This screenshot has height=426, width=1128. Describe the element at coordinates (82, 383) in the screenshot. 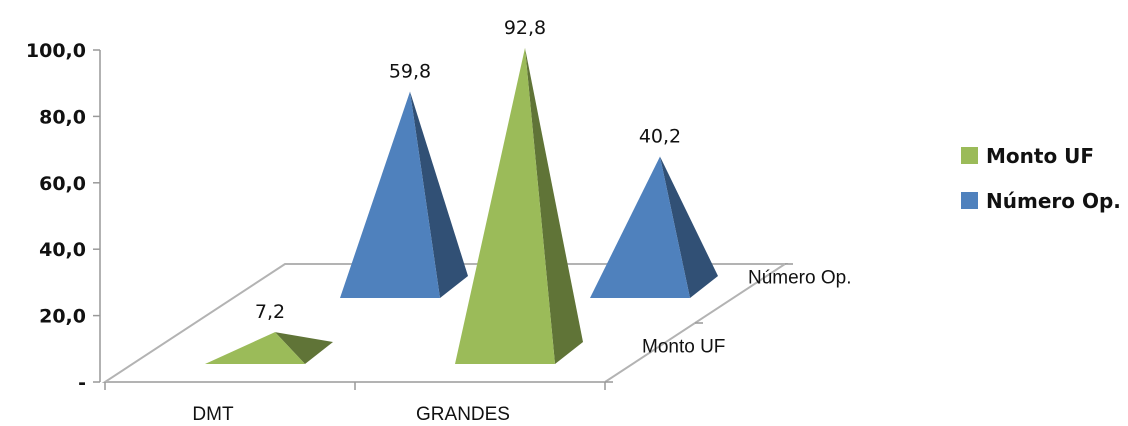

I see `y-tick-label: -` at that location.